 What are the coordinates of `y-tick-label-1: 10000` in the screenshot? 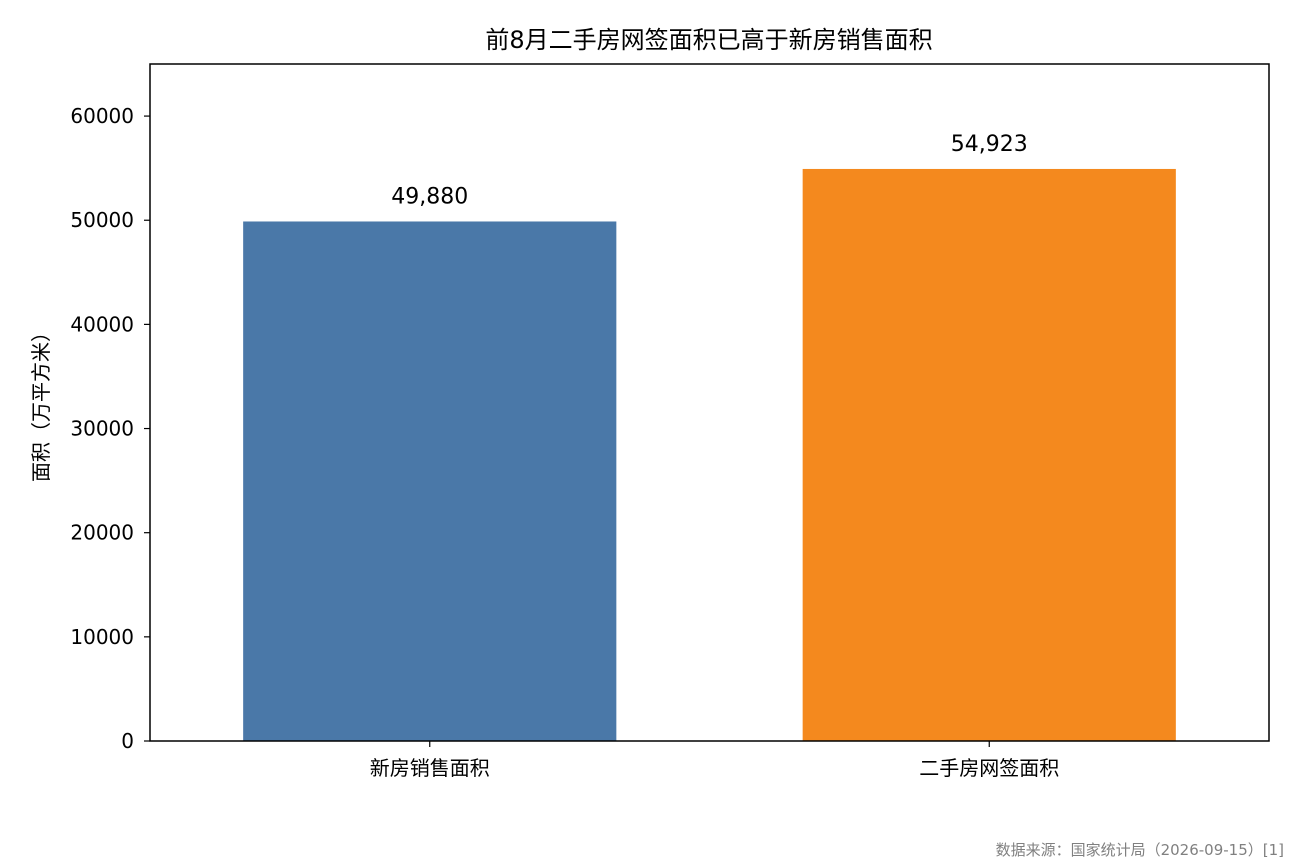 It's located at (102, 637).